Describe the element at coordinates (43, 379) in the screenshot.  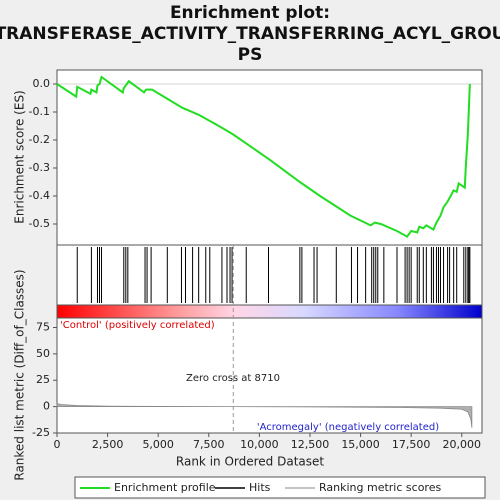
I see `y2-tick-label: 25` at that location.